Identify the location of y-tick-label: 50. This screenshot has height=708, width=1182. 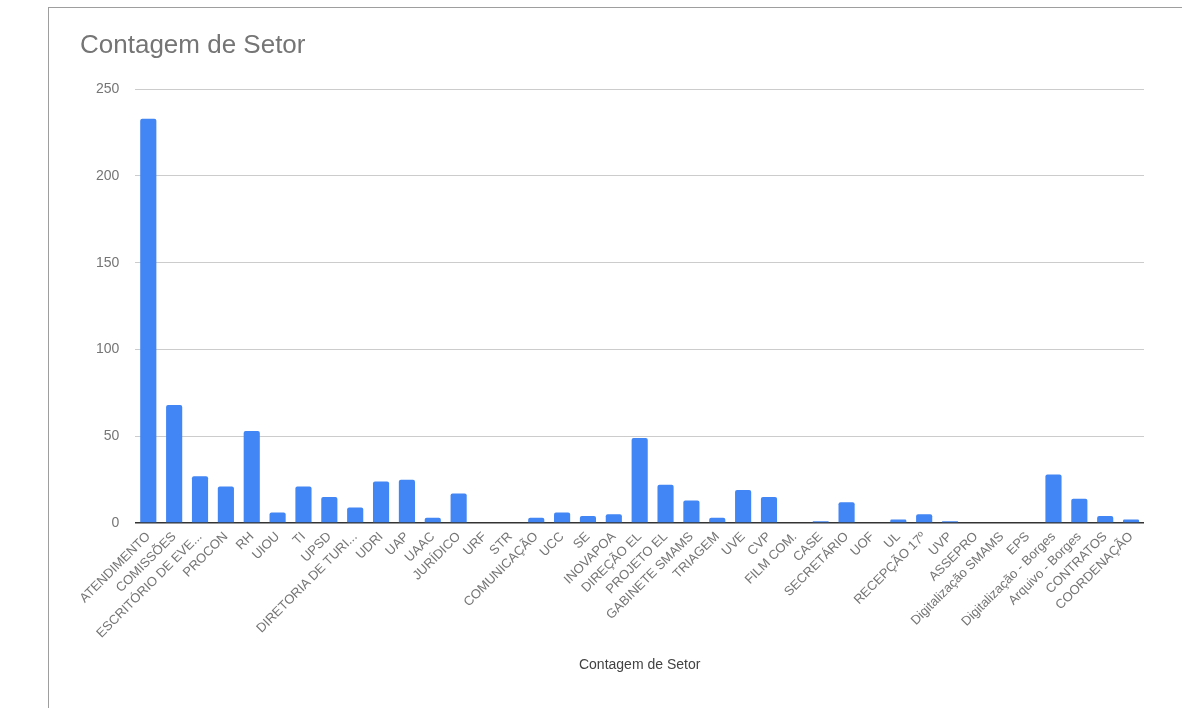
(111, 435).